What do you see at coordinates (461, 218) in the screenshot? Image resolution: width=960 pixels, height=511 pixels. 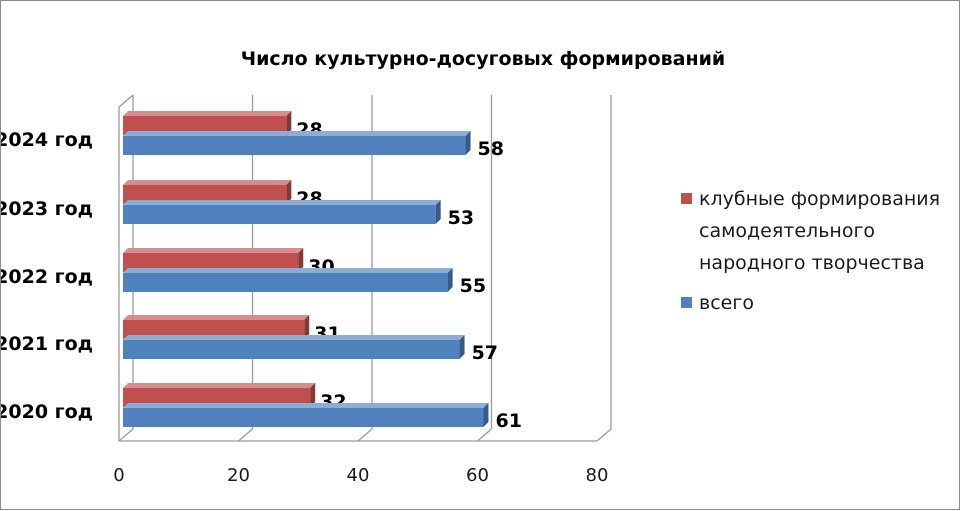 I see `data-label: 53` at bounding box center [461, 218].